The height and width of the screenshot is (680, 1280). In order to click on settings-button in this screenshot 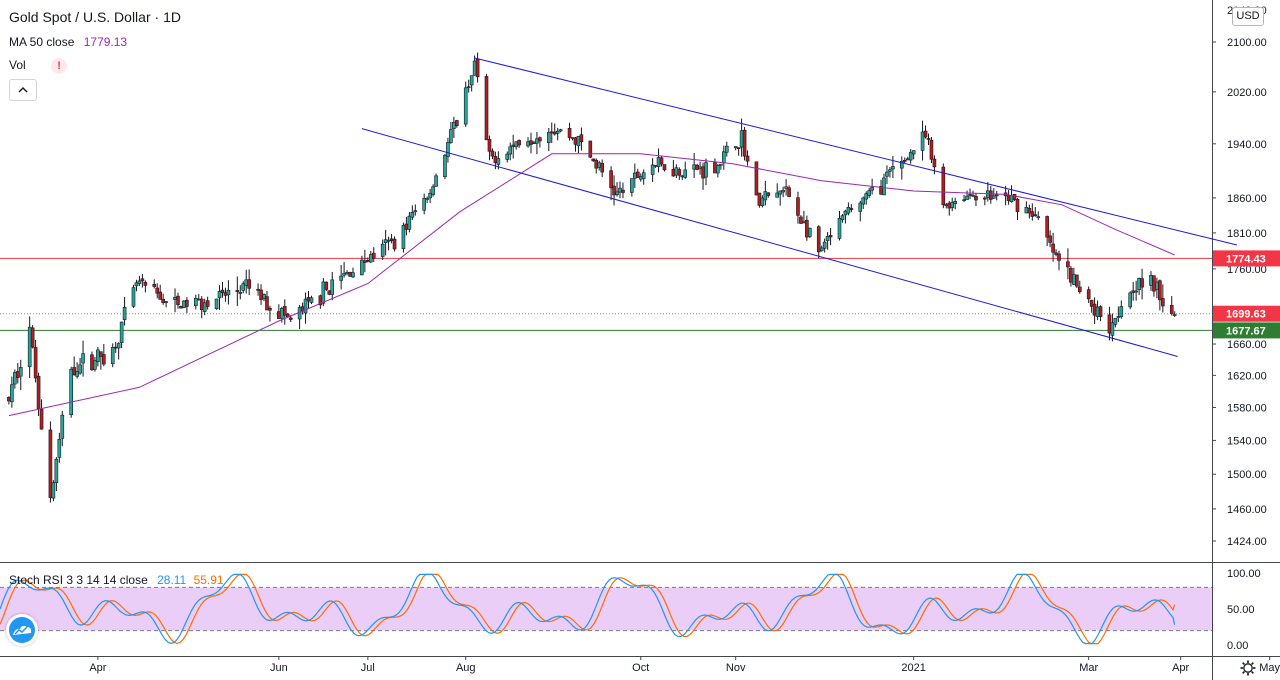, I will do `click(1248, 668)`.